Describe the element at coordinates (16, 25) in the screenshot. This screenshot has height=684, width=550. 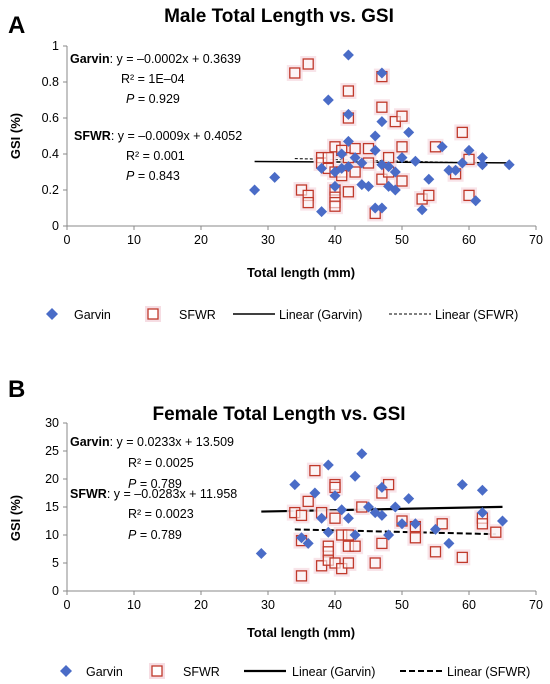
I see `panel-a-letter: A` at that location.